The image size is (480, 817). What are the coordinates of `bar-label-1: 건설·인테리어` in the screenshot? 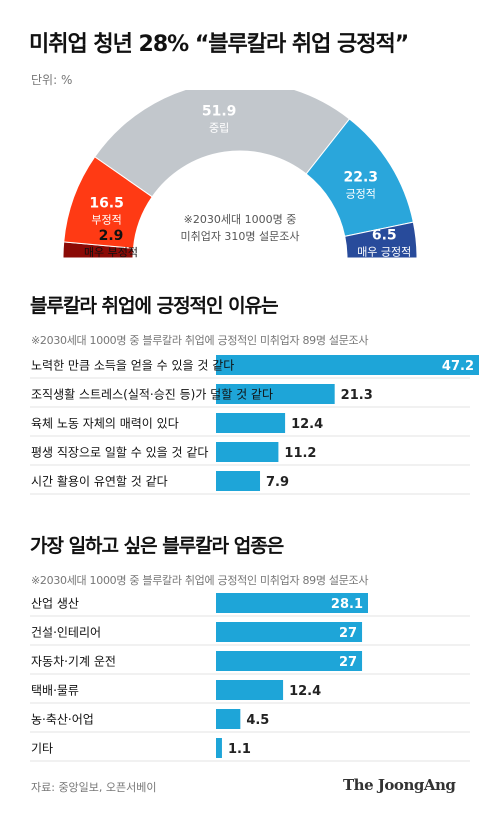 It's located at (66, 633).